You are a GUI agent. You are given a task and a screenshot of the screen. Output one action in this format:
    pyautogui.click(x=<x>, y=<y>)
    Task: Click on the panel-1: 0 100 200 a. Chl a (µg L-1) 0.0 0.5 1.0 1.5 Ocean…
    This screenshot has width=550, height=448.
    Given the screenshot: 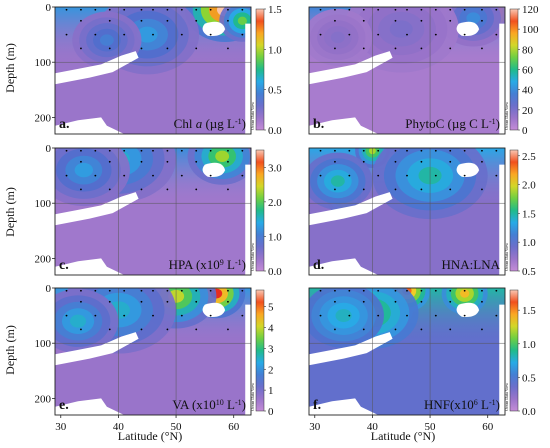 What is the action you would take?
    pyautogui.click(x=159, y=69)
    